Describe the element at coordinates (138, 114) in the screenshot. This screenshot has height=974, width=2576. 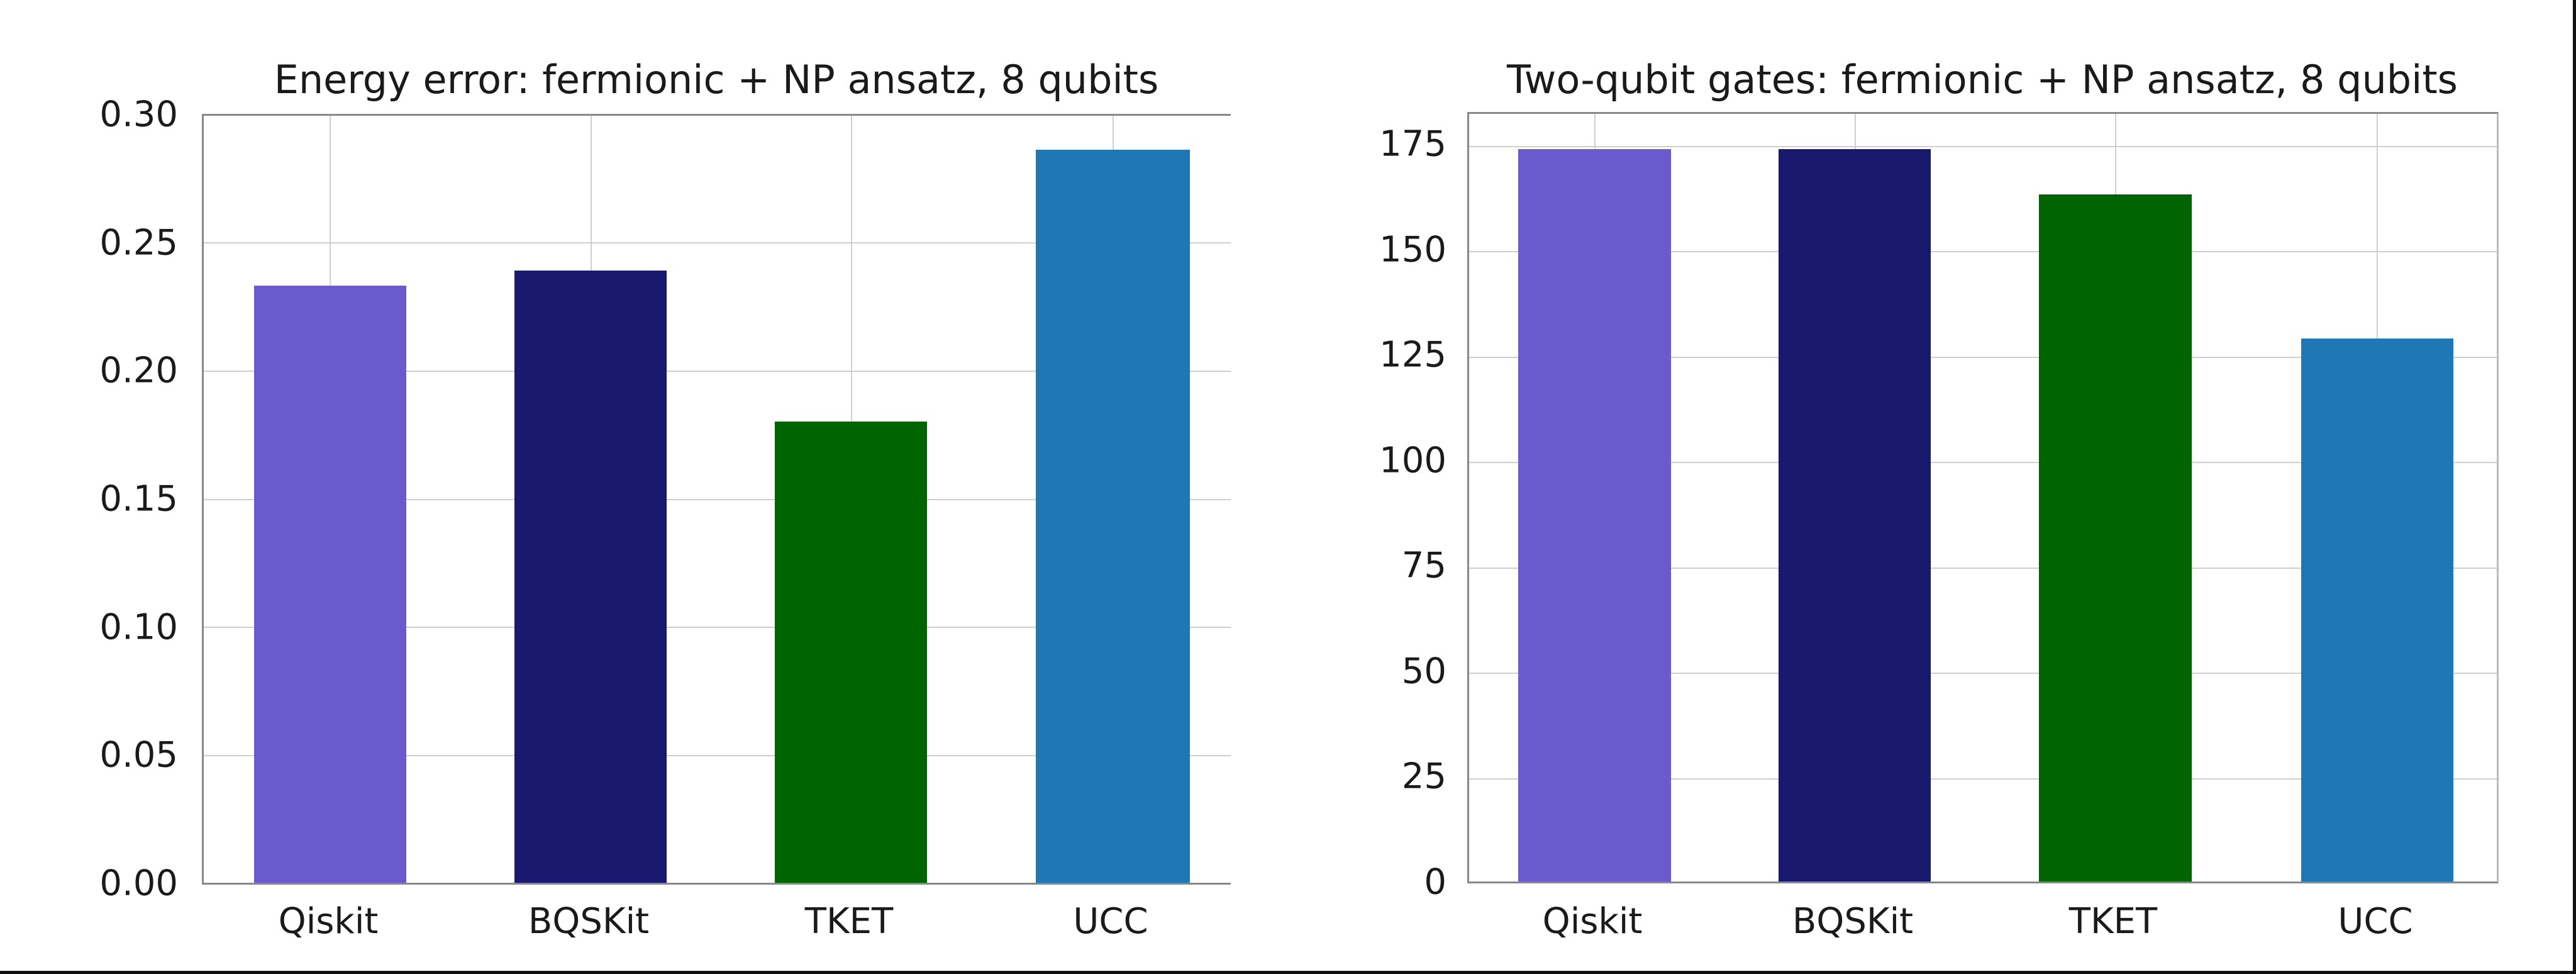
I see `y-tick-label: 0.30` at that location.